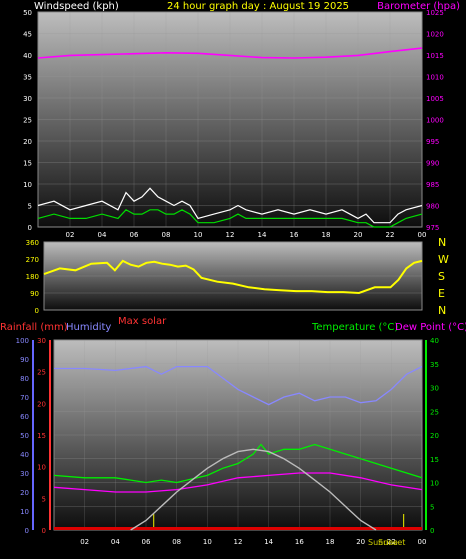  Describe the element at coordinates (441, 293) in the screenshot. I see `compass-letter: E` at that location.